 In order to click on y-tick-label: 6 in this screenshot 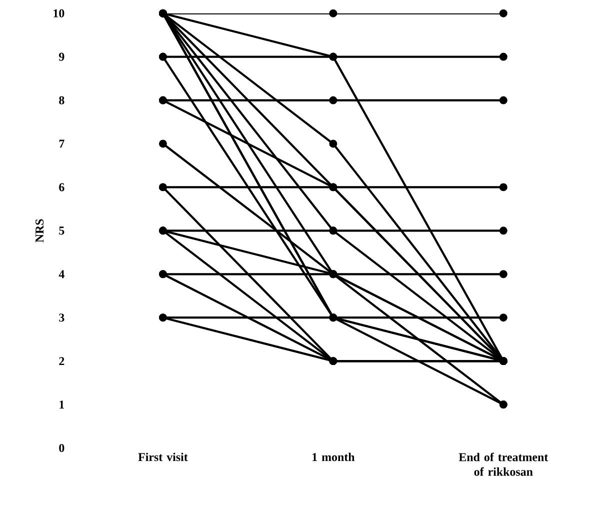, I will do `click(61, 187)`.